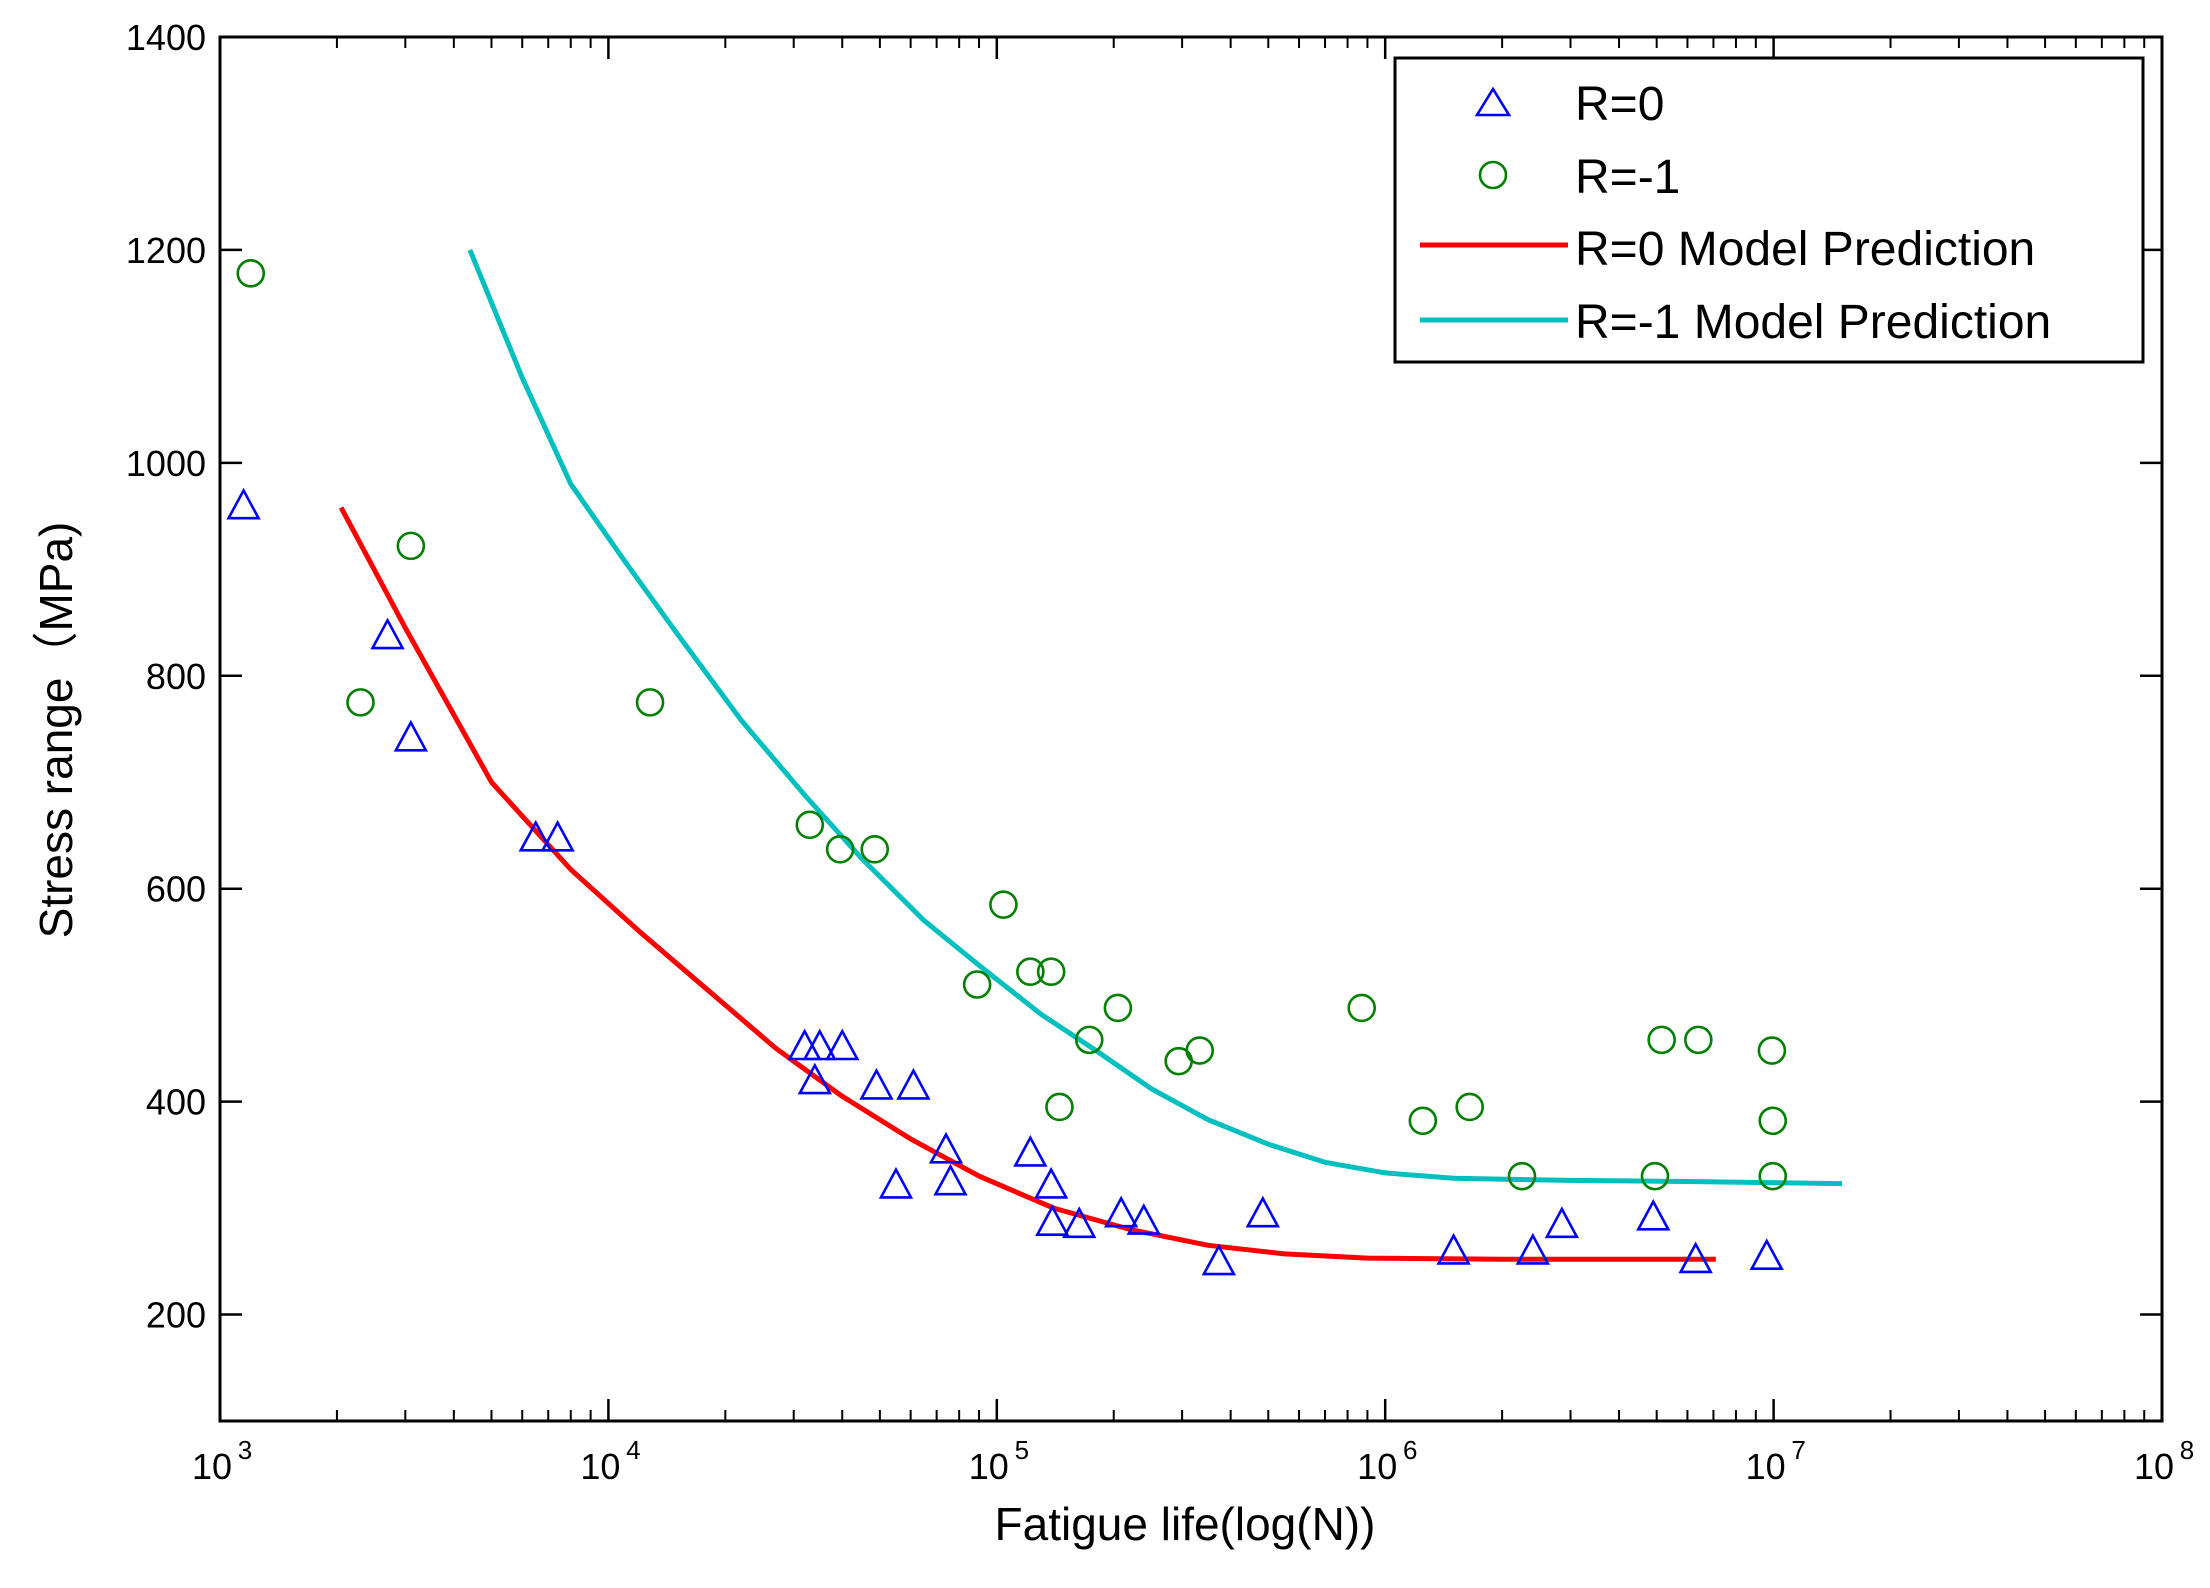 The height and width of the screenshot is (1588, 2210). I want to click on legend-label-r-1-model: R=-1 Model Prediction, so click(1813, 322).